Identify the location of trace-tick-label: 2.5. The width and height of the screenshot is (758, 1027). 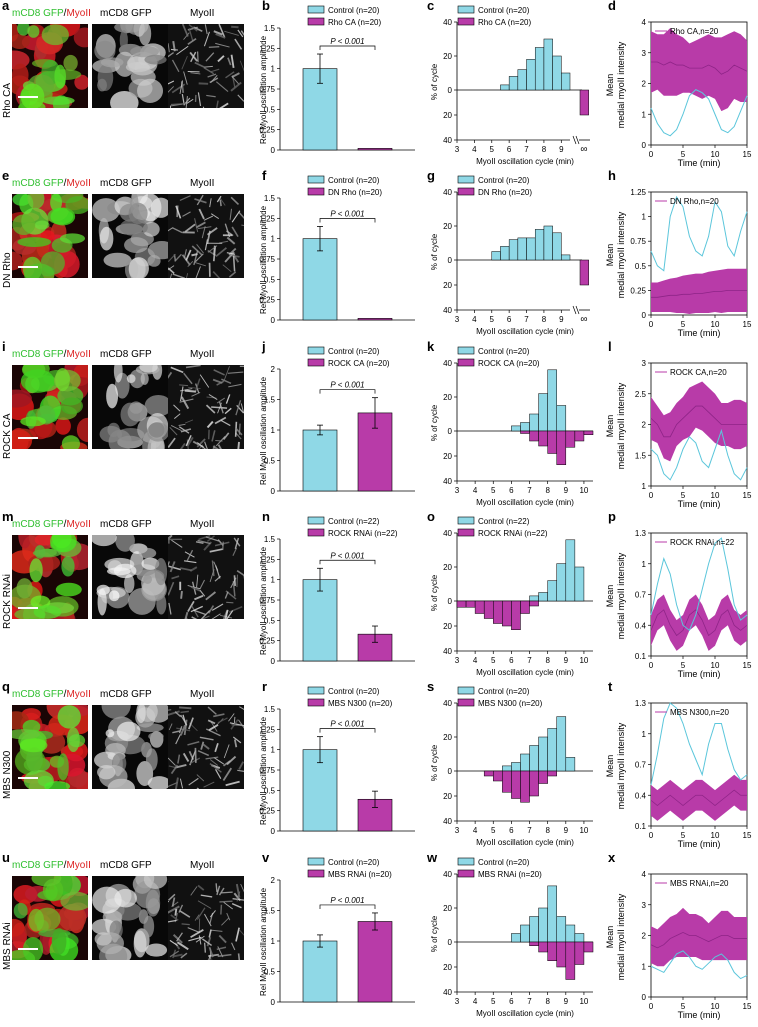
(641, 394).